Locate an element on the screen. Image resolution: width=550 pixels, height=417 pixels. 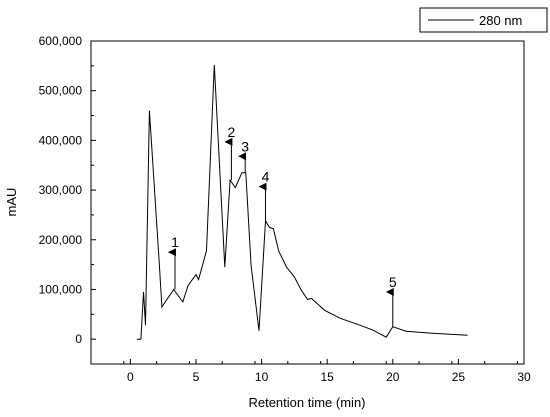
y-tick-label: 100,000 is located at coordinates (61, 289).